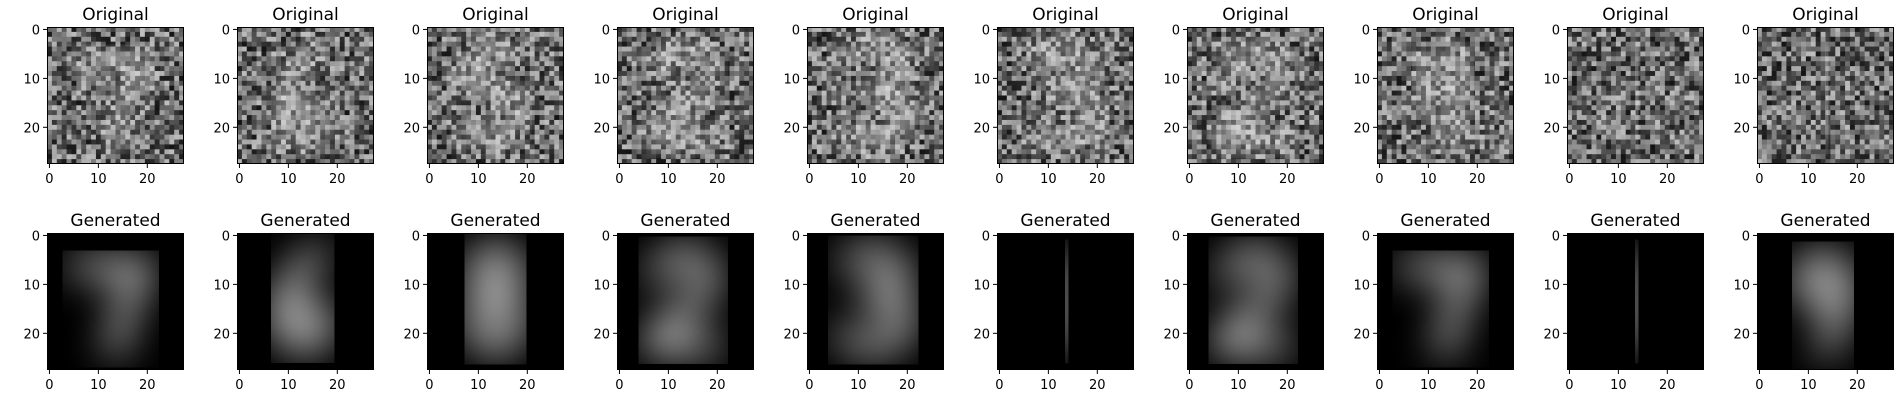 Image resolution: width=1900 pixels, height=400 pixels. I want to click on original-panel-2: Original 0 10 20 0 10 20, so click(293, 96).